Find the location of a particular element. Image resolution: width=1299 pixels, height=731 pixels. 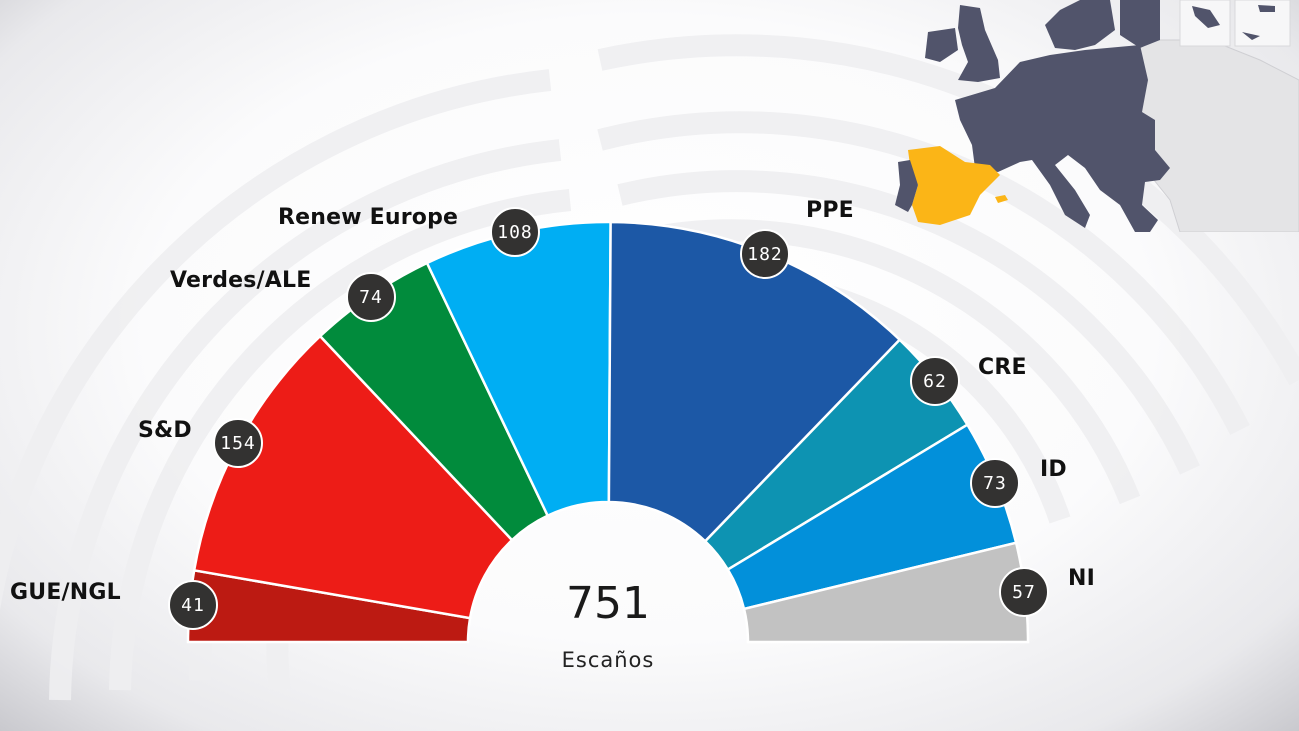

map-ireland is located at coordinates (941, 45).